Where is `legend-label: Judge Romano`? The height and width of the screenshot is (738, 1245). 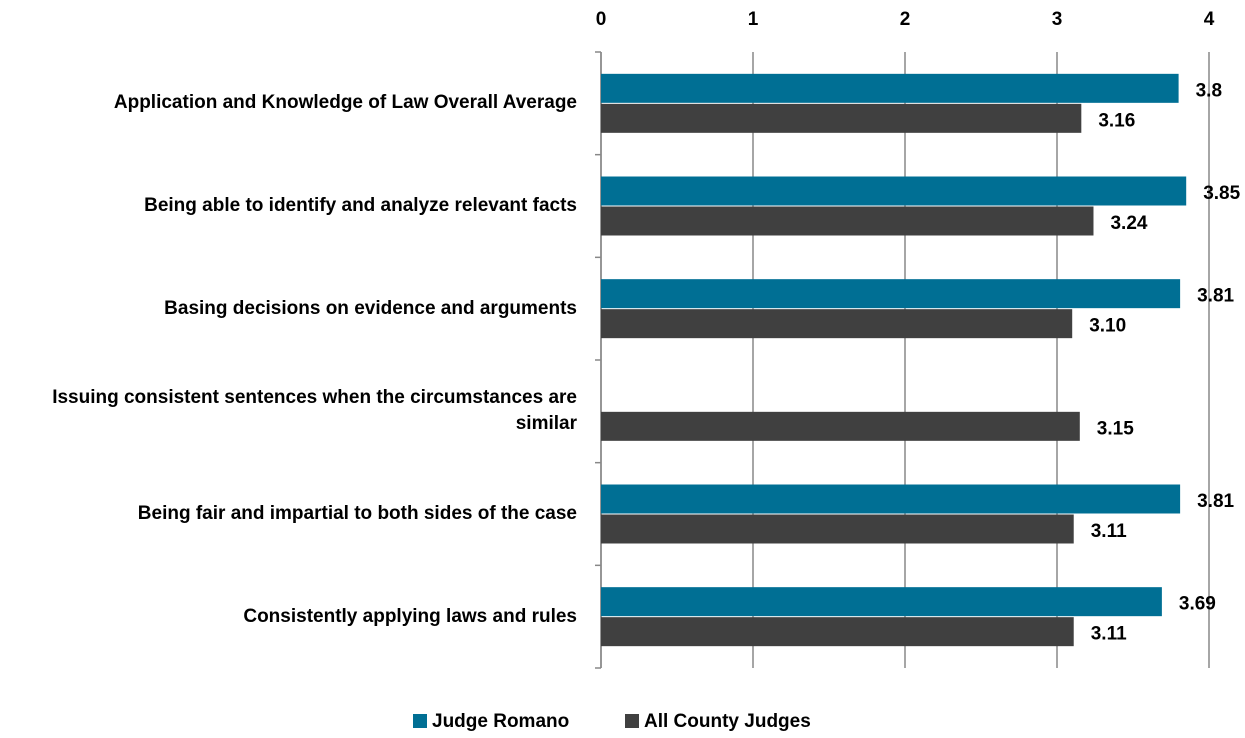
legend-label: Judge Romano is located at coordinates (500, 721).